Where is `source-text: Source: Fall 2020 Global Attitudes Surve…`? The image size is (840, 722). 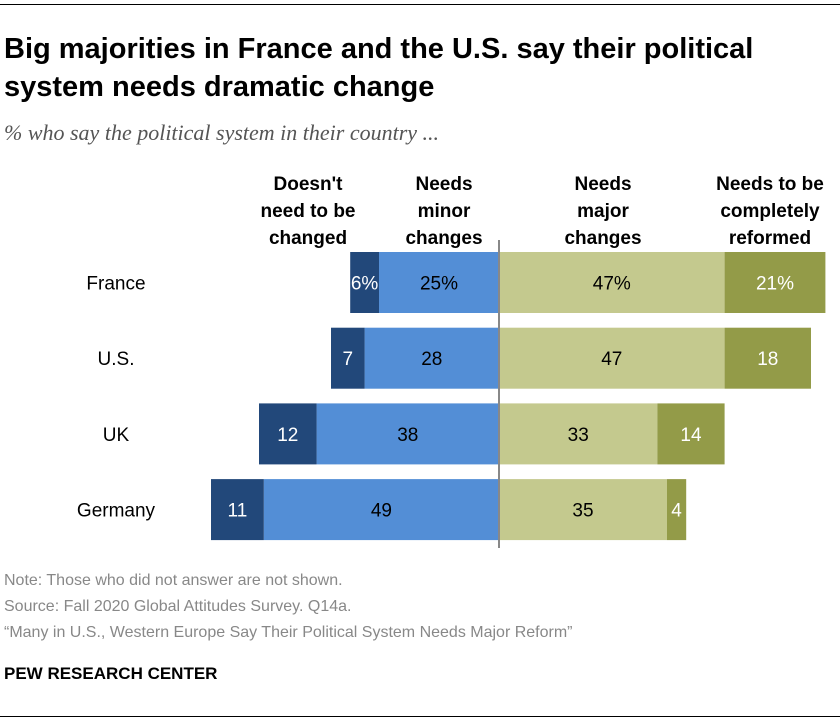
source-text: Source: Fall 2020 Global Attitudes Surve… is located at coordinates (178, 606).